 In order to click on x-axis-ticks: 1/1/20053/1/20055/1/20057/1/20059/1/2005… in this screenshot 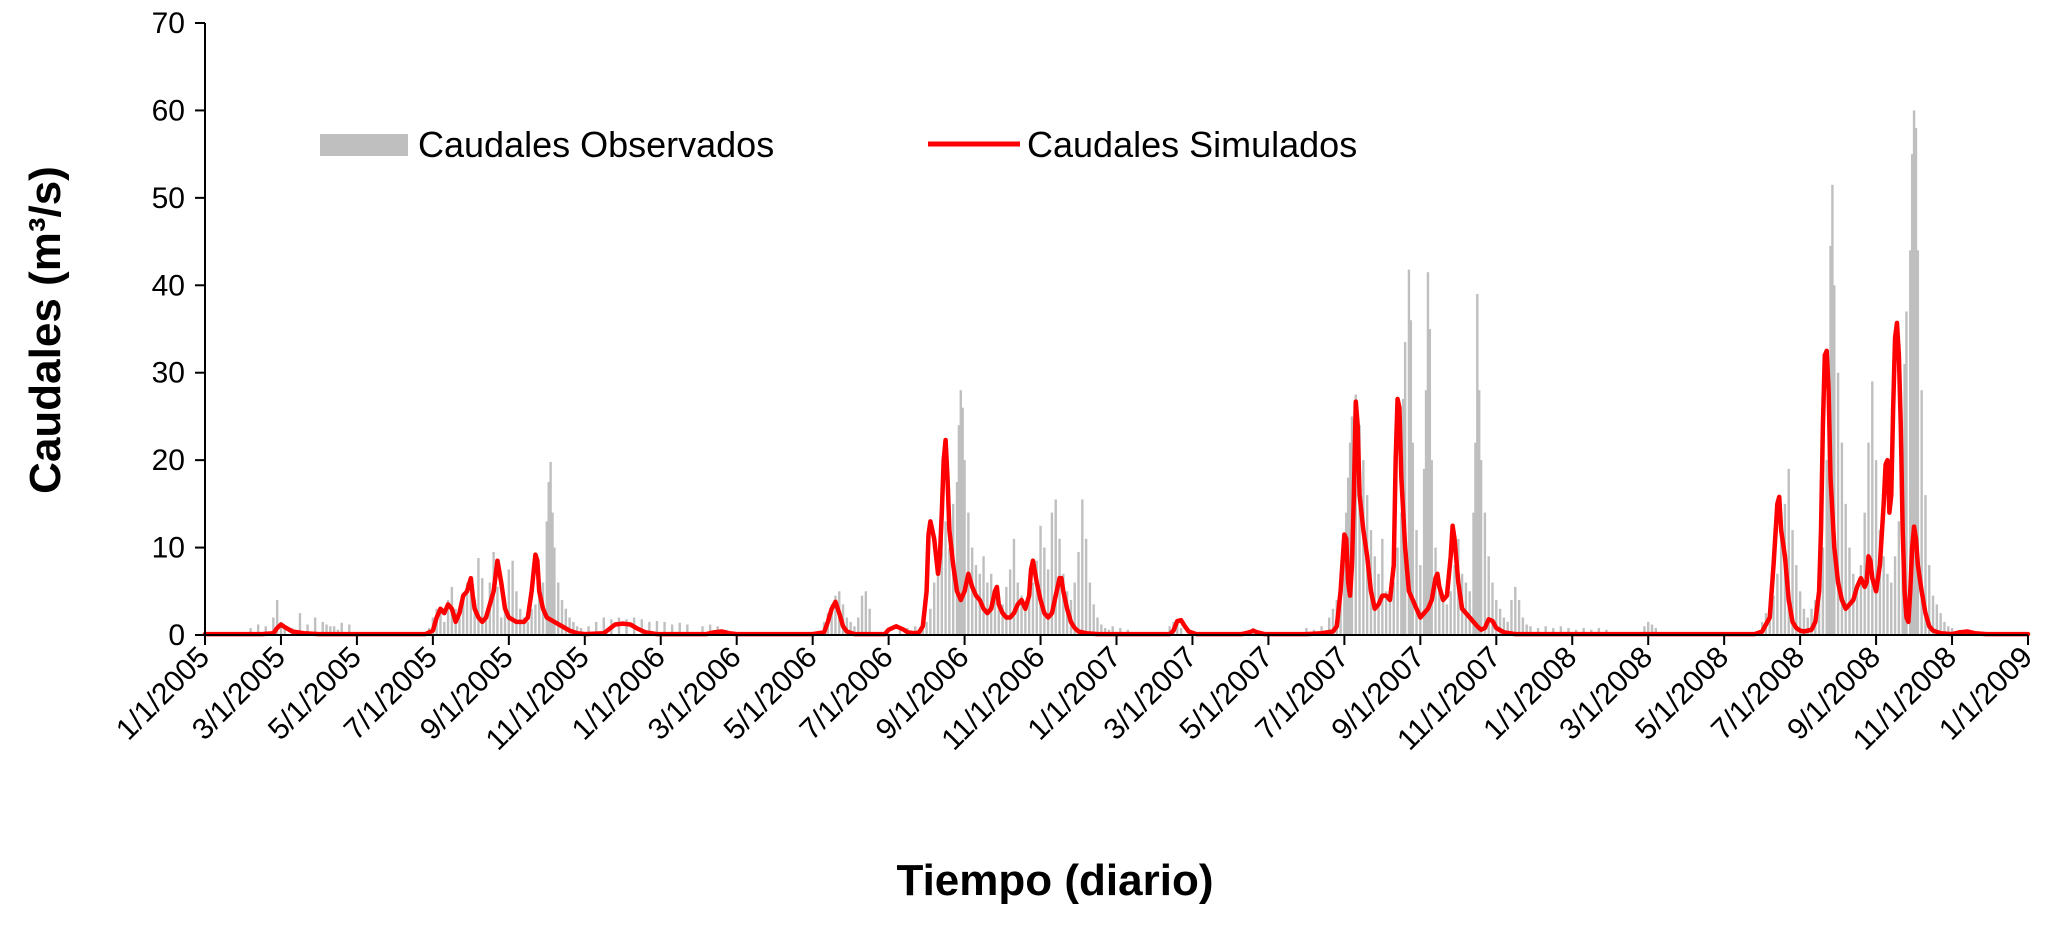, I will do `click(1074, 696)`.